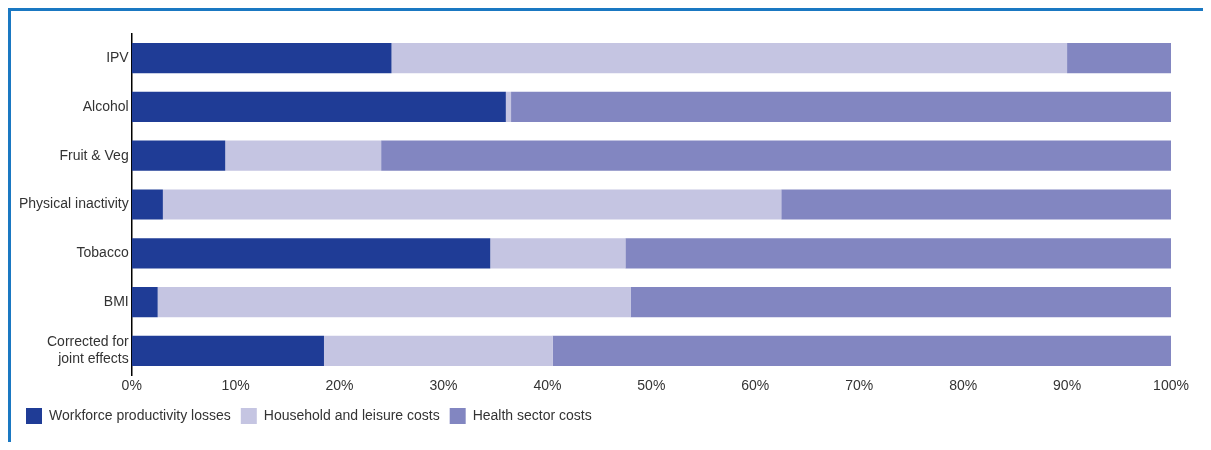  Describe the element at coordinates (443, 385) in the screenshot. I see `x-tick-label: 30%` at that location.